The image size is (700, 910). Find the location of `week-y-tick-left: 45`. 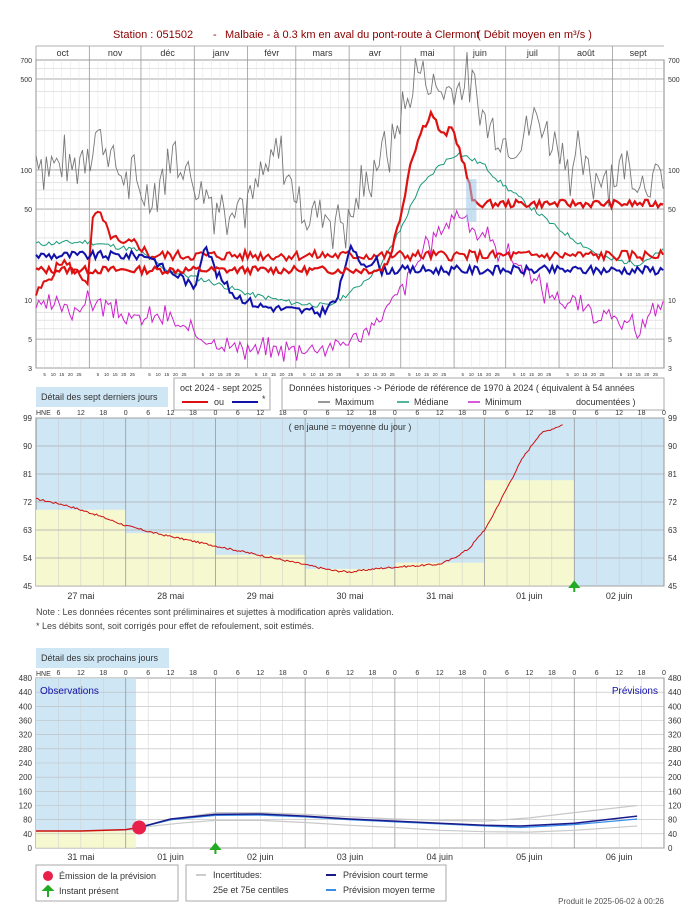

week-y-tick-left: 45 is located at coordinates (27, 586).